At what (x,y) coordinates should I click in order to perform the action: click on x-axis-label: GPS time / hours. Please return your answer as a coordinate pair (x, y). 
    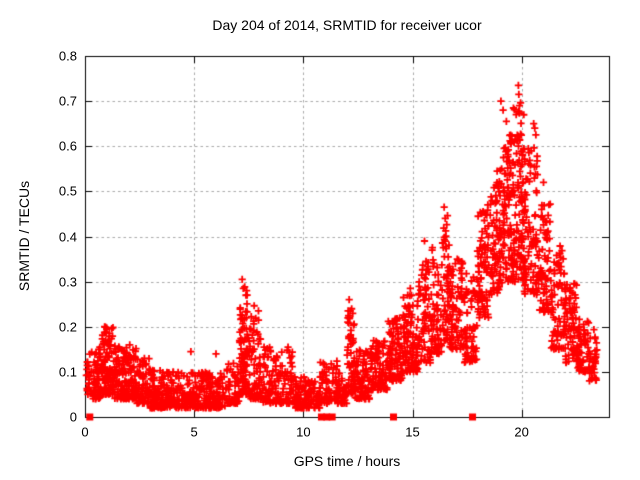
    Looking at the image, I should click on (347, 461).